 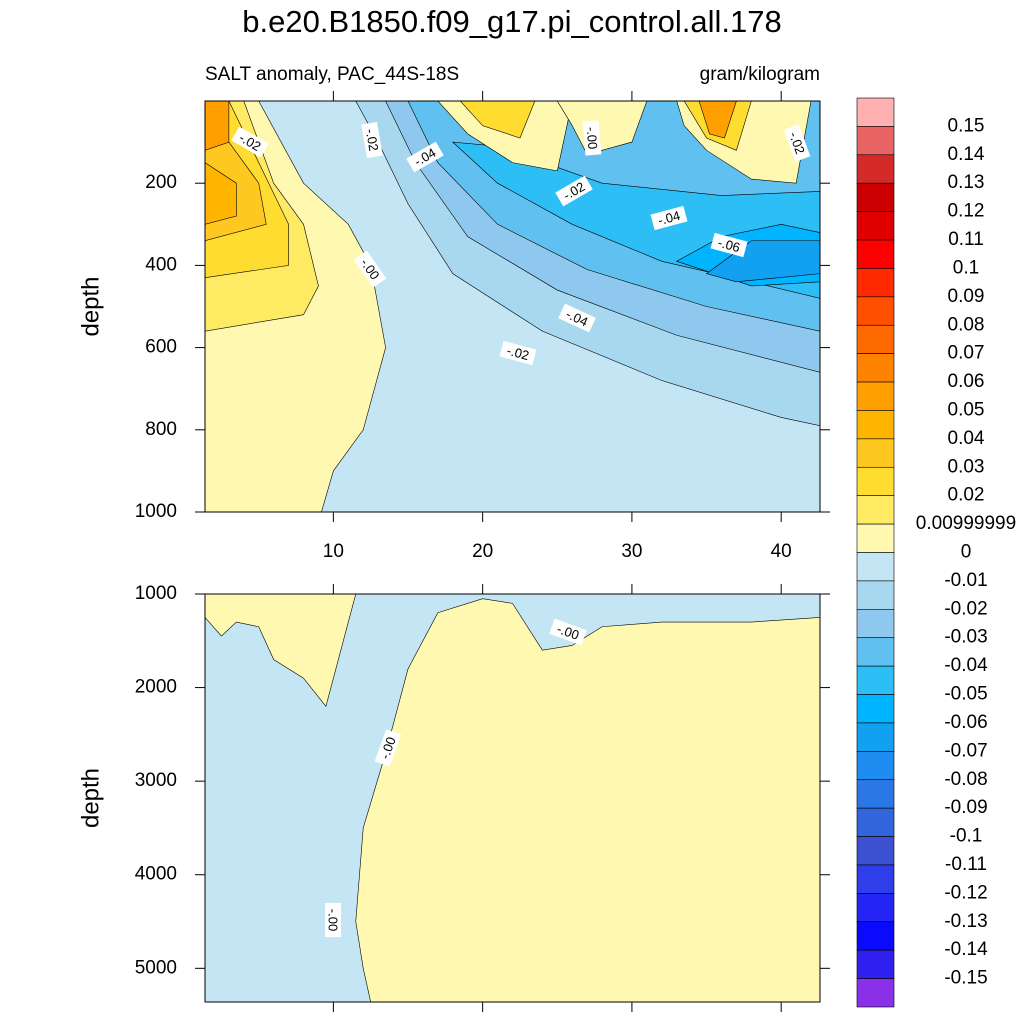 I want to click on colorbar-label: -0.07, so click(x=965, y=750).